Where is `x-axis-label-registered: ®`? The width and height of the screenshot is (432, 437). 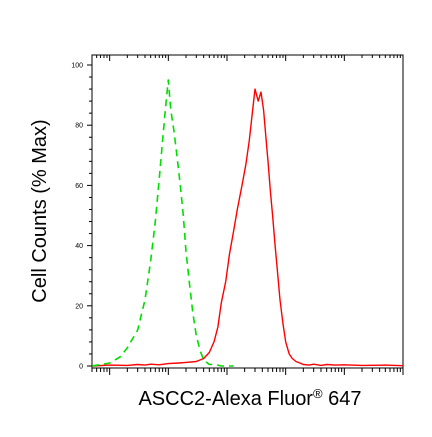
x-axis-label-registered: ® is located at coordinates (318, 393).